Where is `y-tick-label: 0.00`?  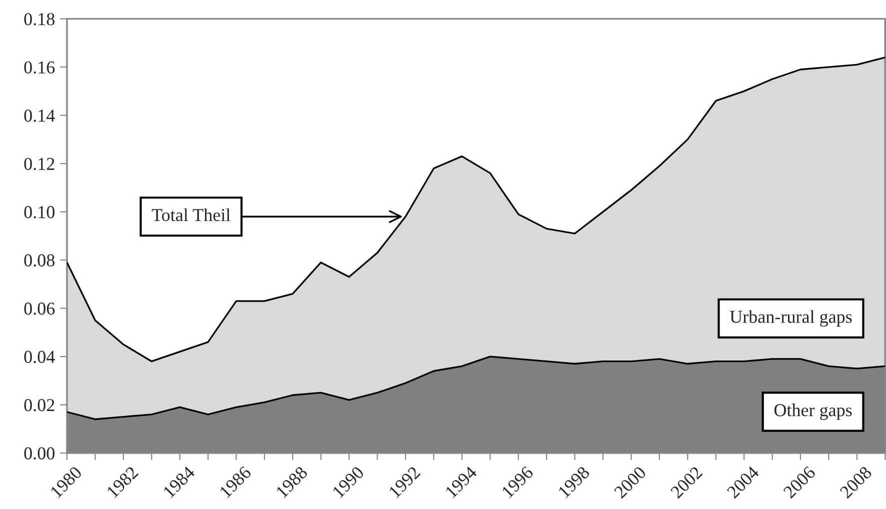 y-tick-label: 0.00 is located at coordinates (39, 453).